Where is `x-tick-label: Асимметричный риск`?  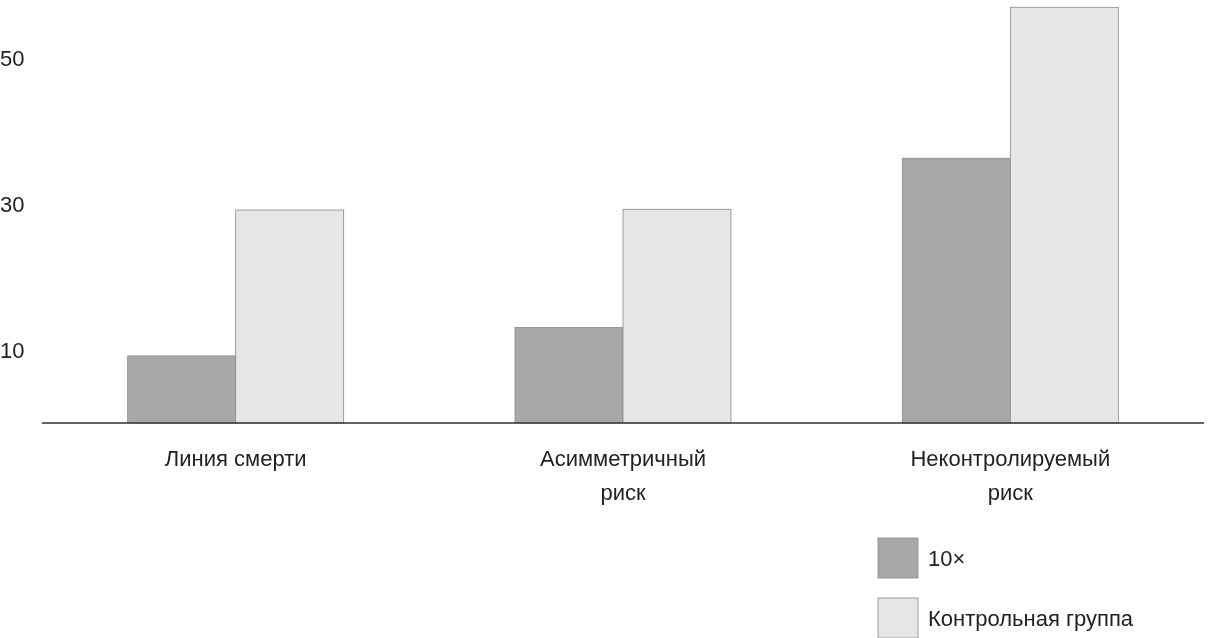 x-tick-label: Асимметричный риск is located at coordinates (623, 475).